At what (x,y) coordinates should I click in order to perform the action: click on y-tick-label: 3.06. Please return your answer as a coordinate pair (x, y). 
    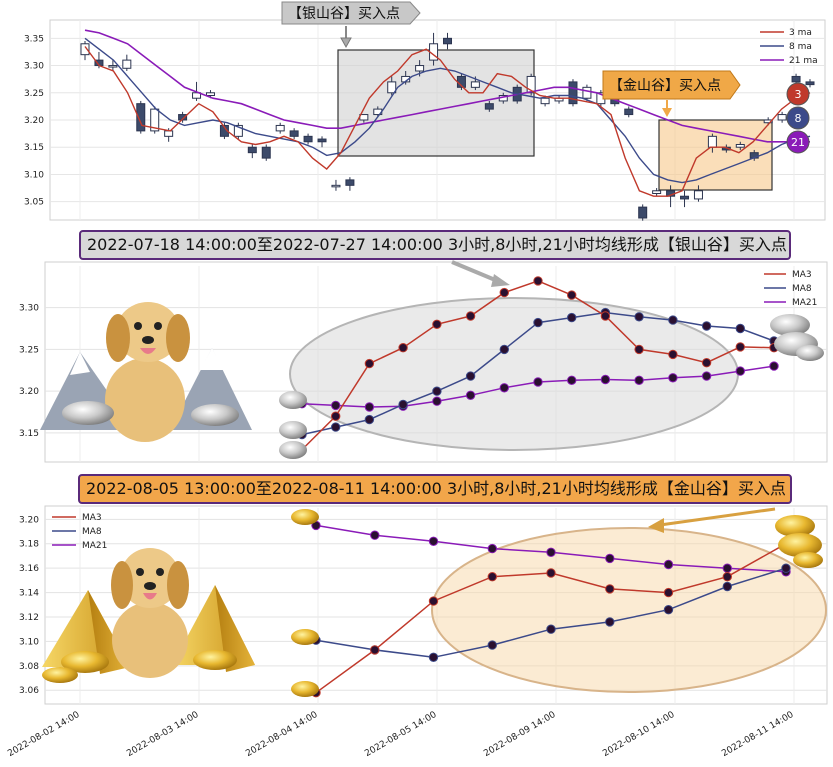
    Looking at the image, I should click on (29, 691).